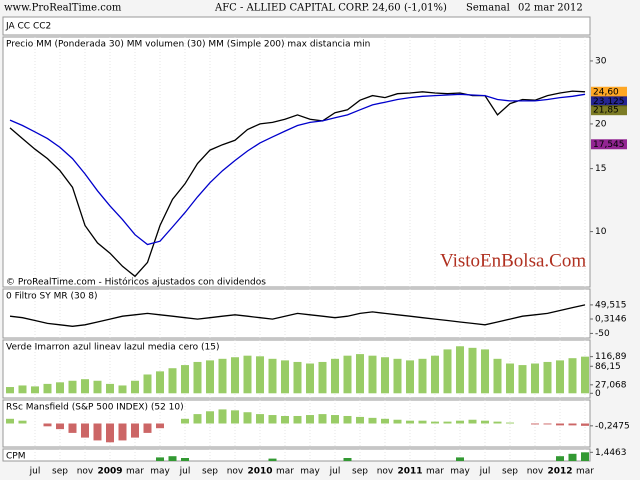  What do you see at coordinates (409, 472) in the screenshot?
I see `x-tick-label: 2011` at bounding box center [409, 472].